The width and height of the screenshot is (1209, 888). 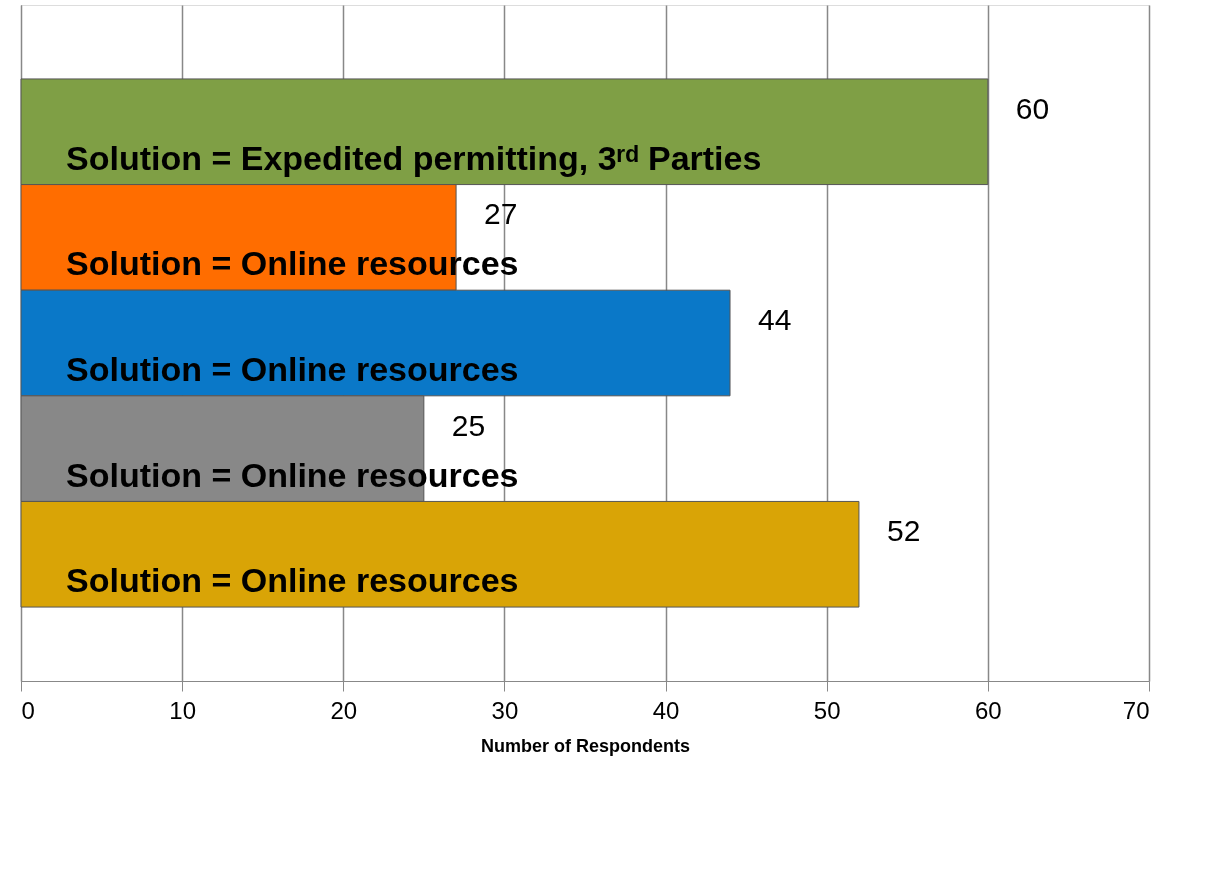 What do you see at coordinates (1136, 710) in the screenshot?
I see `x-tick-label: 70` at bounding box center [1136, 710].